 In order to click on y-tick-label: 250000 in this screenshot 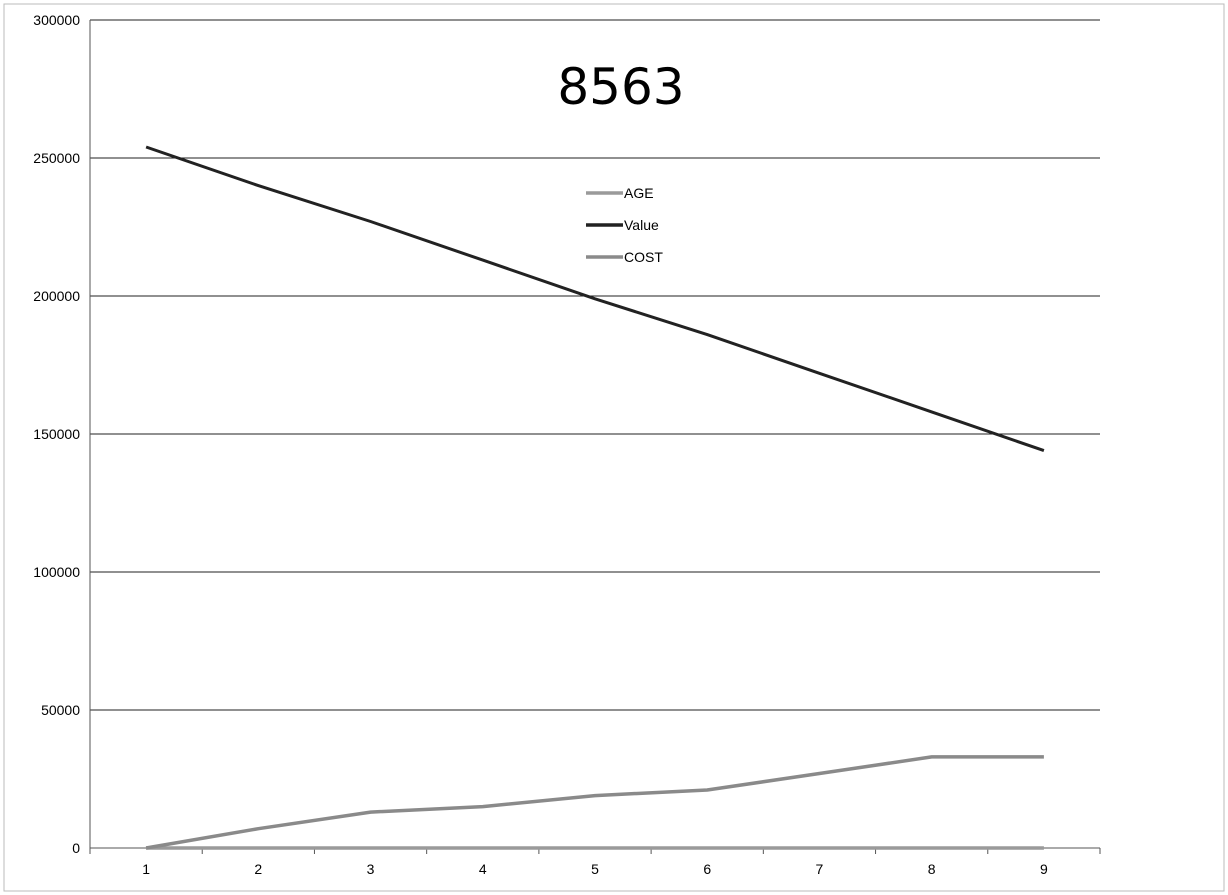, I will do `click(56, 158)`.